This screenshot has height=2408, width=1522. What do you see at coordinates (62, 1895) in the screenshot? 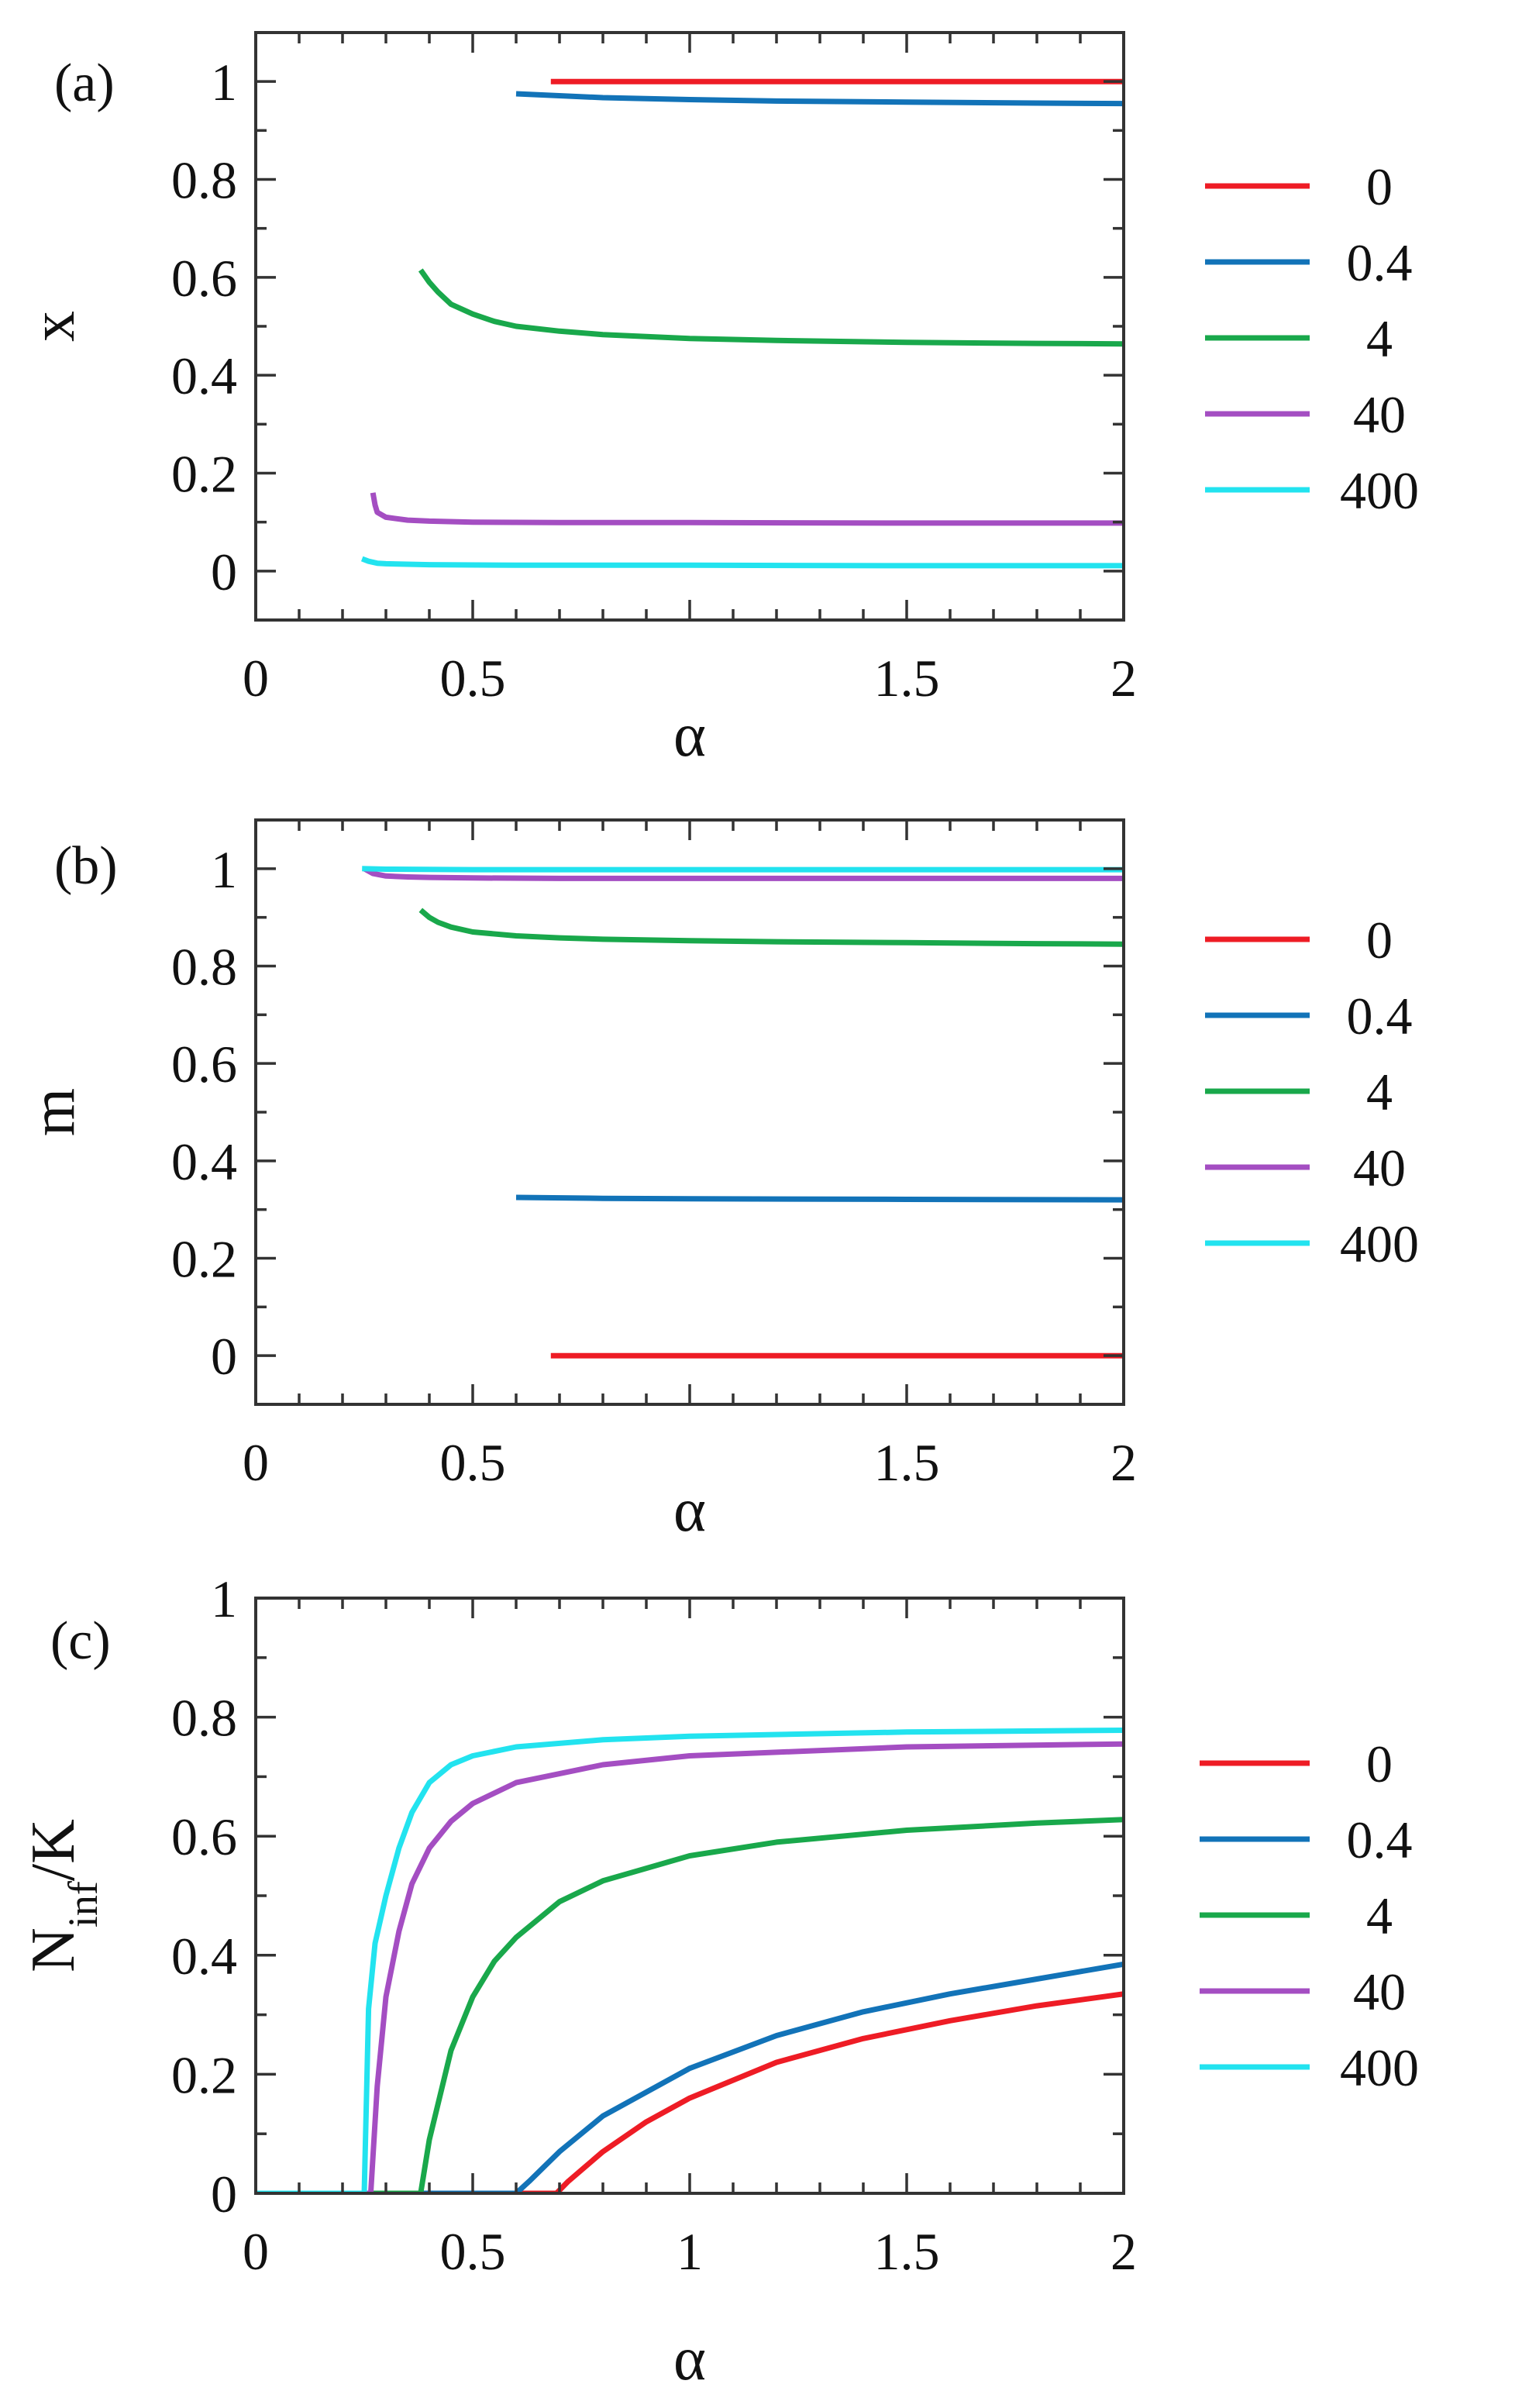
I see `y-axis-label: Ninf/K` at bounding box center [62, 1895].